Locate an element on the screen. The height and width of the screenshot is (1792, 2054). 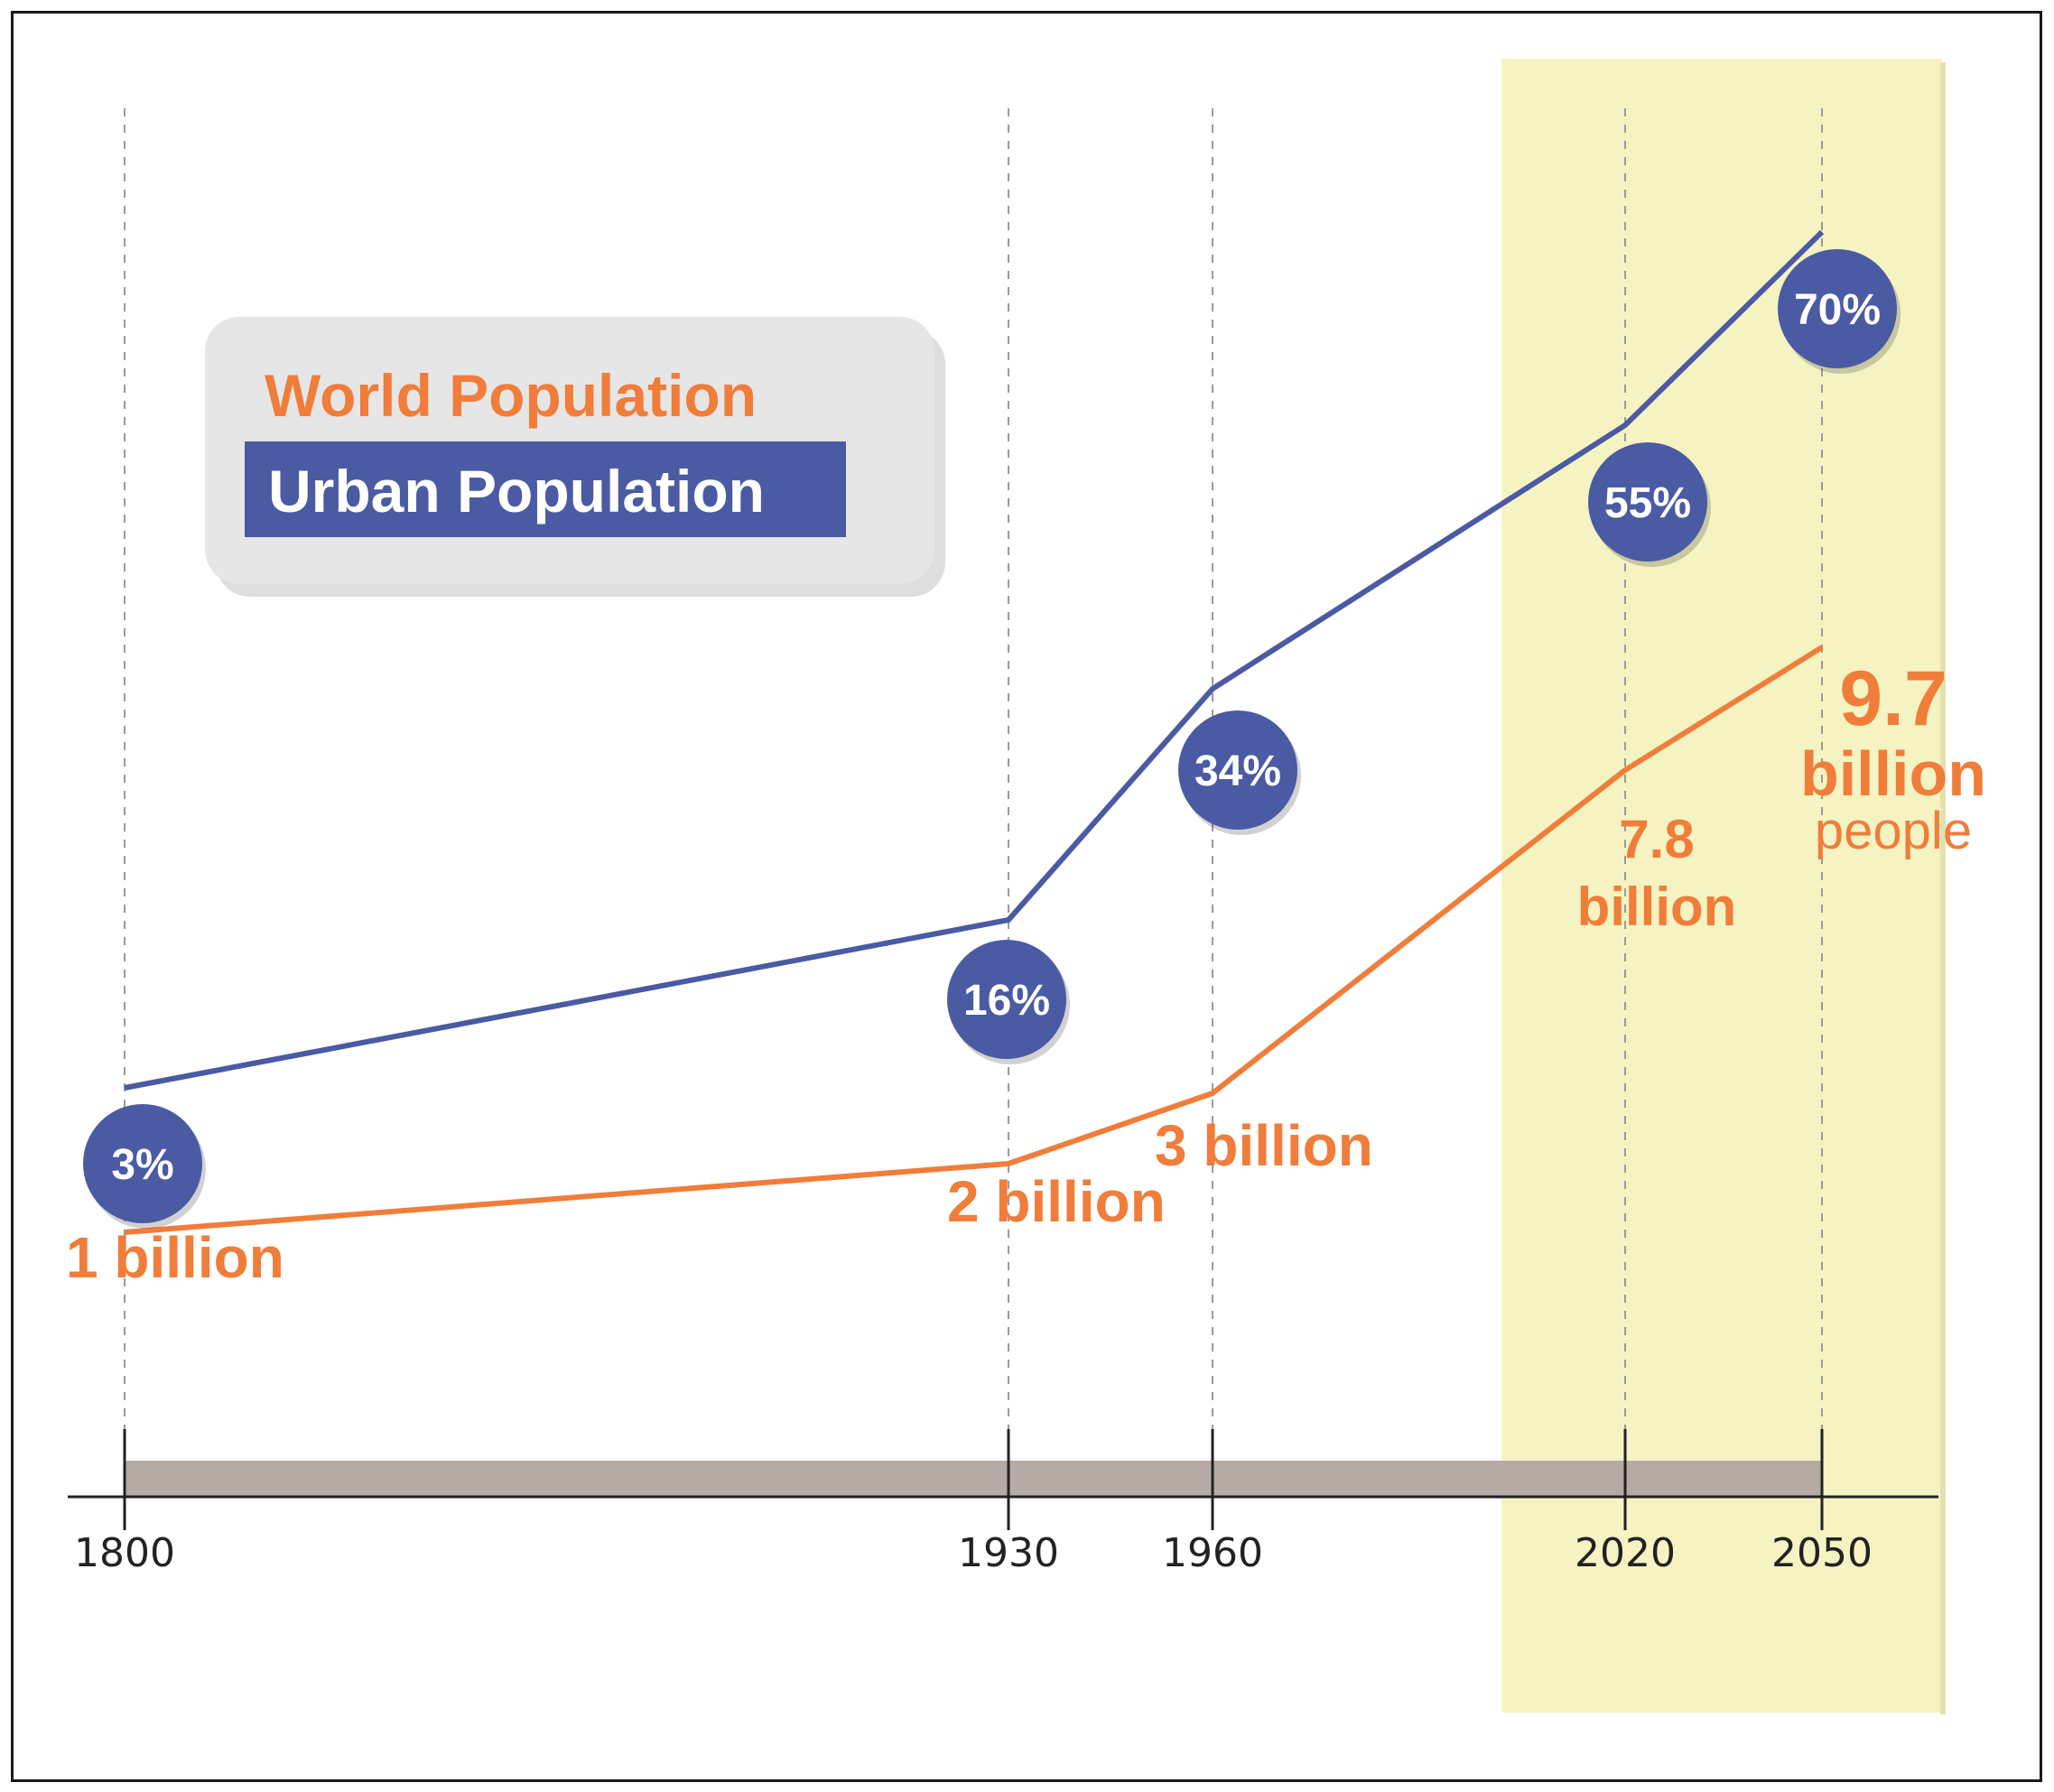
urban-bubble-circle-1960 is located at coordinates (1237, 770).